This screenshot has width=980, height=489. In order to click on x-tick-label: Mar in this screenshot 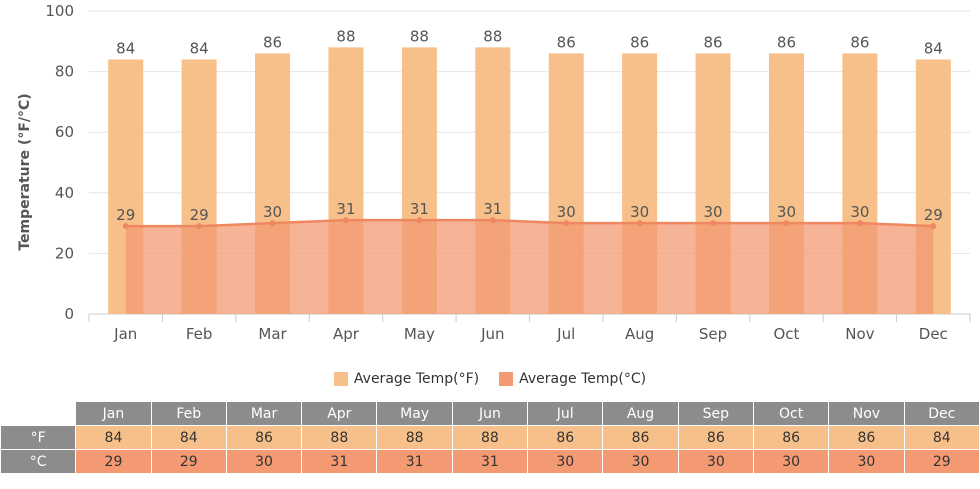, I will do `click(272, 334)`.